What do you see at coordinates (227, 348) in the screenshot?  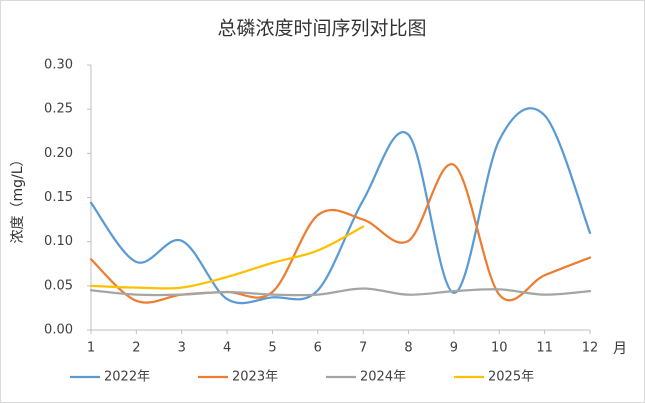 I see `x-tick-label: 4` at bounding box center [227, 348].